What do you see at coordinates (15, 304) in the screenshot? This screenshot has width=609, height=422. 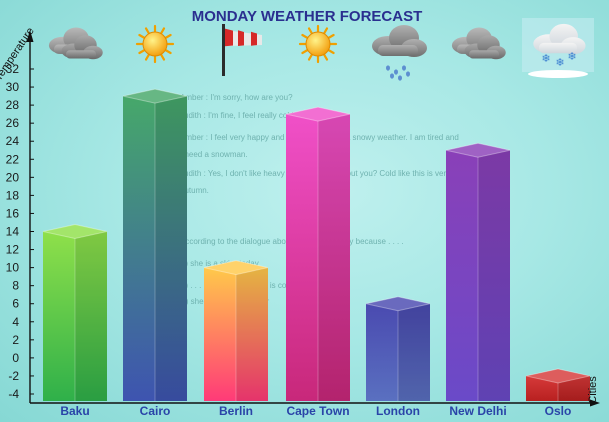 I see `y-tick-label: 6` at bounding box center [15, 304].